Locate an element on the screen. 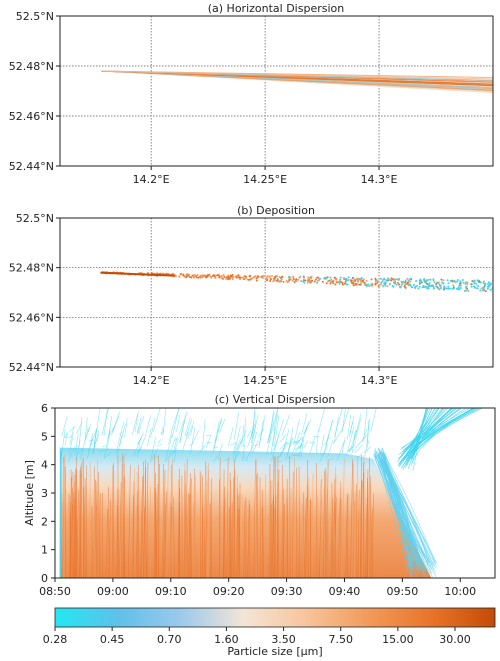  y-tick-label: 4 is located at coordinates (44, 465).